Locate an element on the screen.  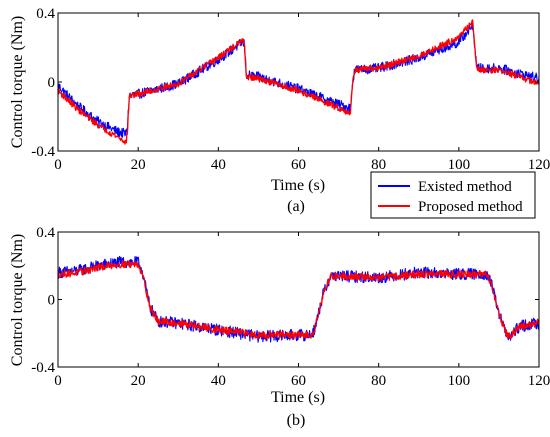
chart-a-caption: (a) is located at coordinates (296, 206).